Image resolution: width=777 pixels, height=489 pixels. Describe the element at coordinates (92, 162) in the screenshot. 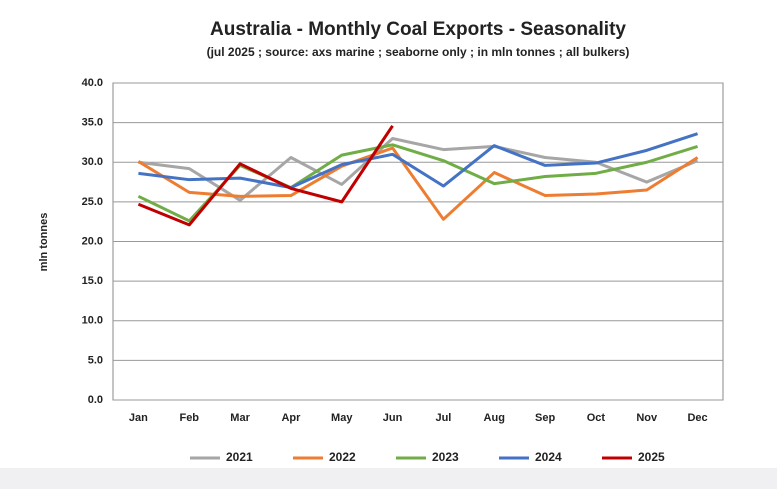

I see `y-tick-label: 30.0` at that location.